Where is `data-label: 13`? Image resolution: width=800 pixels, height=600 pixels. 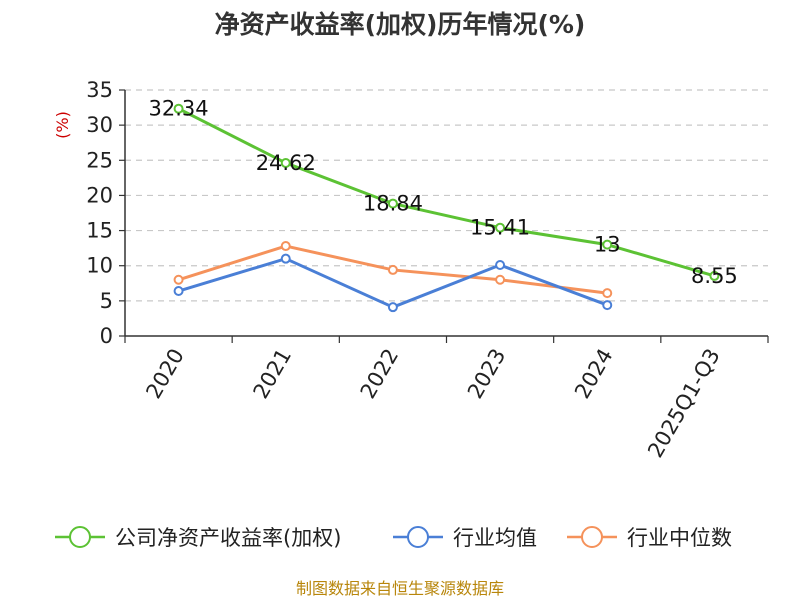 data-label: 13 is located at coordinates (607, 245).